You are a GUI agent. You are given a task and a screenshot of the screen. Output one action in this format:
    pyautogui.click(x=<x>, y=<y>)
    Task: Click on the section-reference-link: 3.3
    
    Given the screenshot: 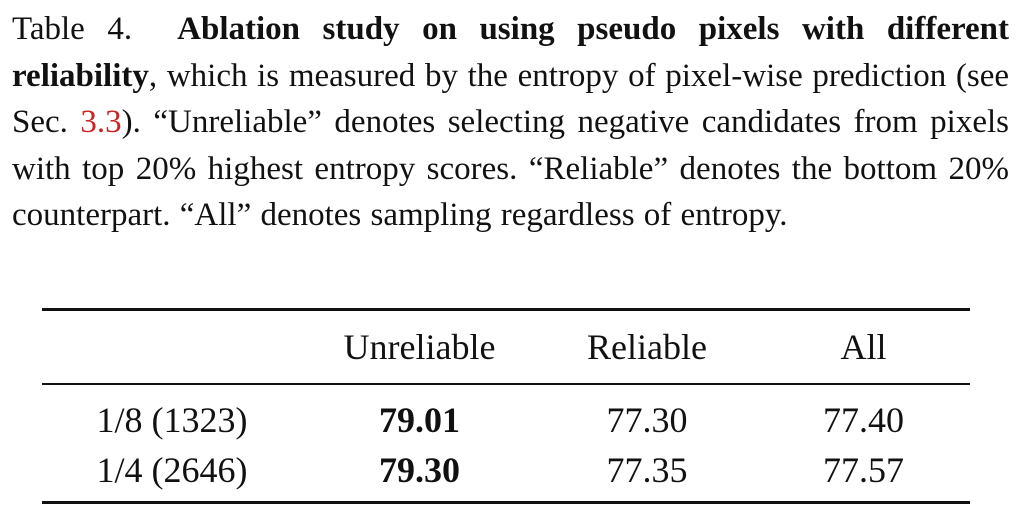 What is the action you would take?
    pyautogui.click(x=101, y=122)
    